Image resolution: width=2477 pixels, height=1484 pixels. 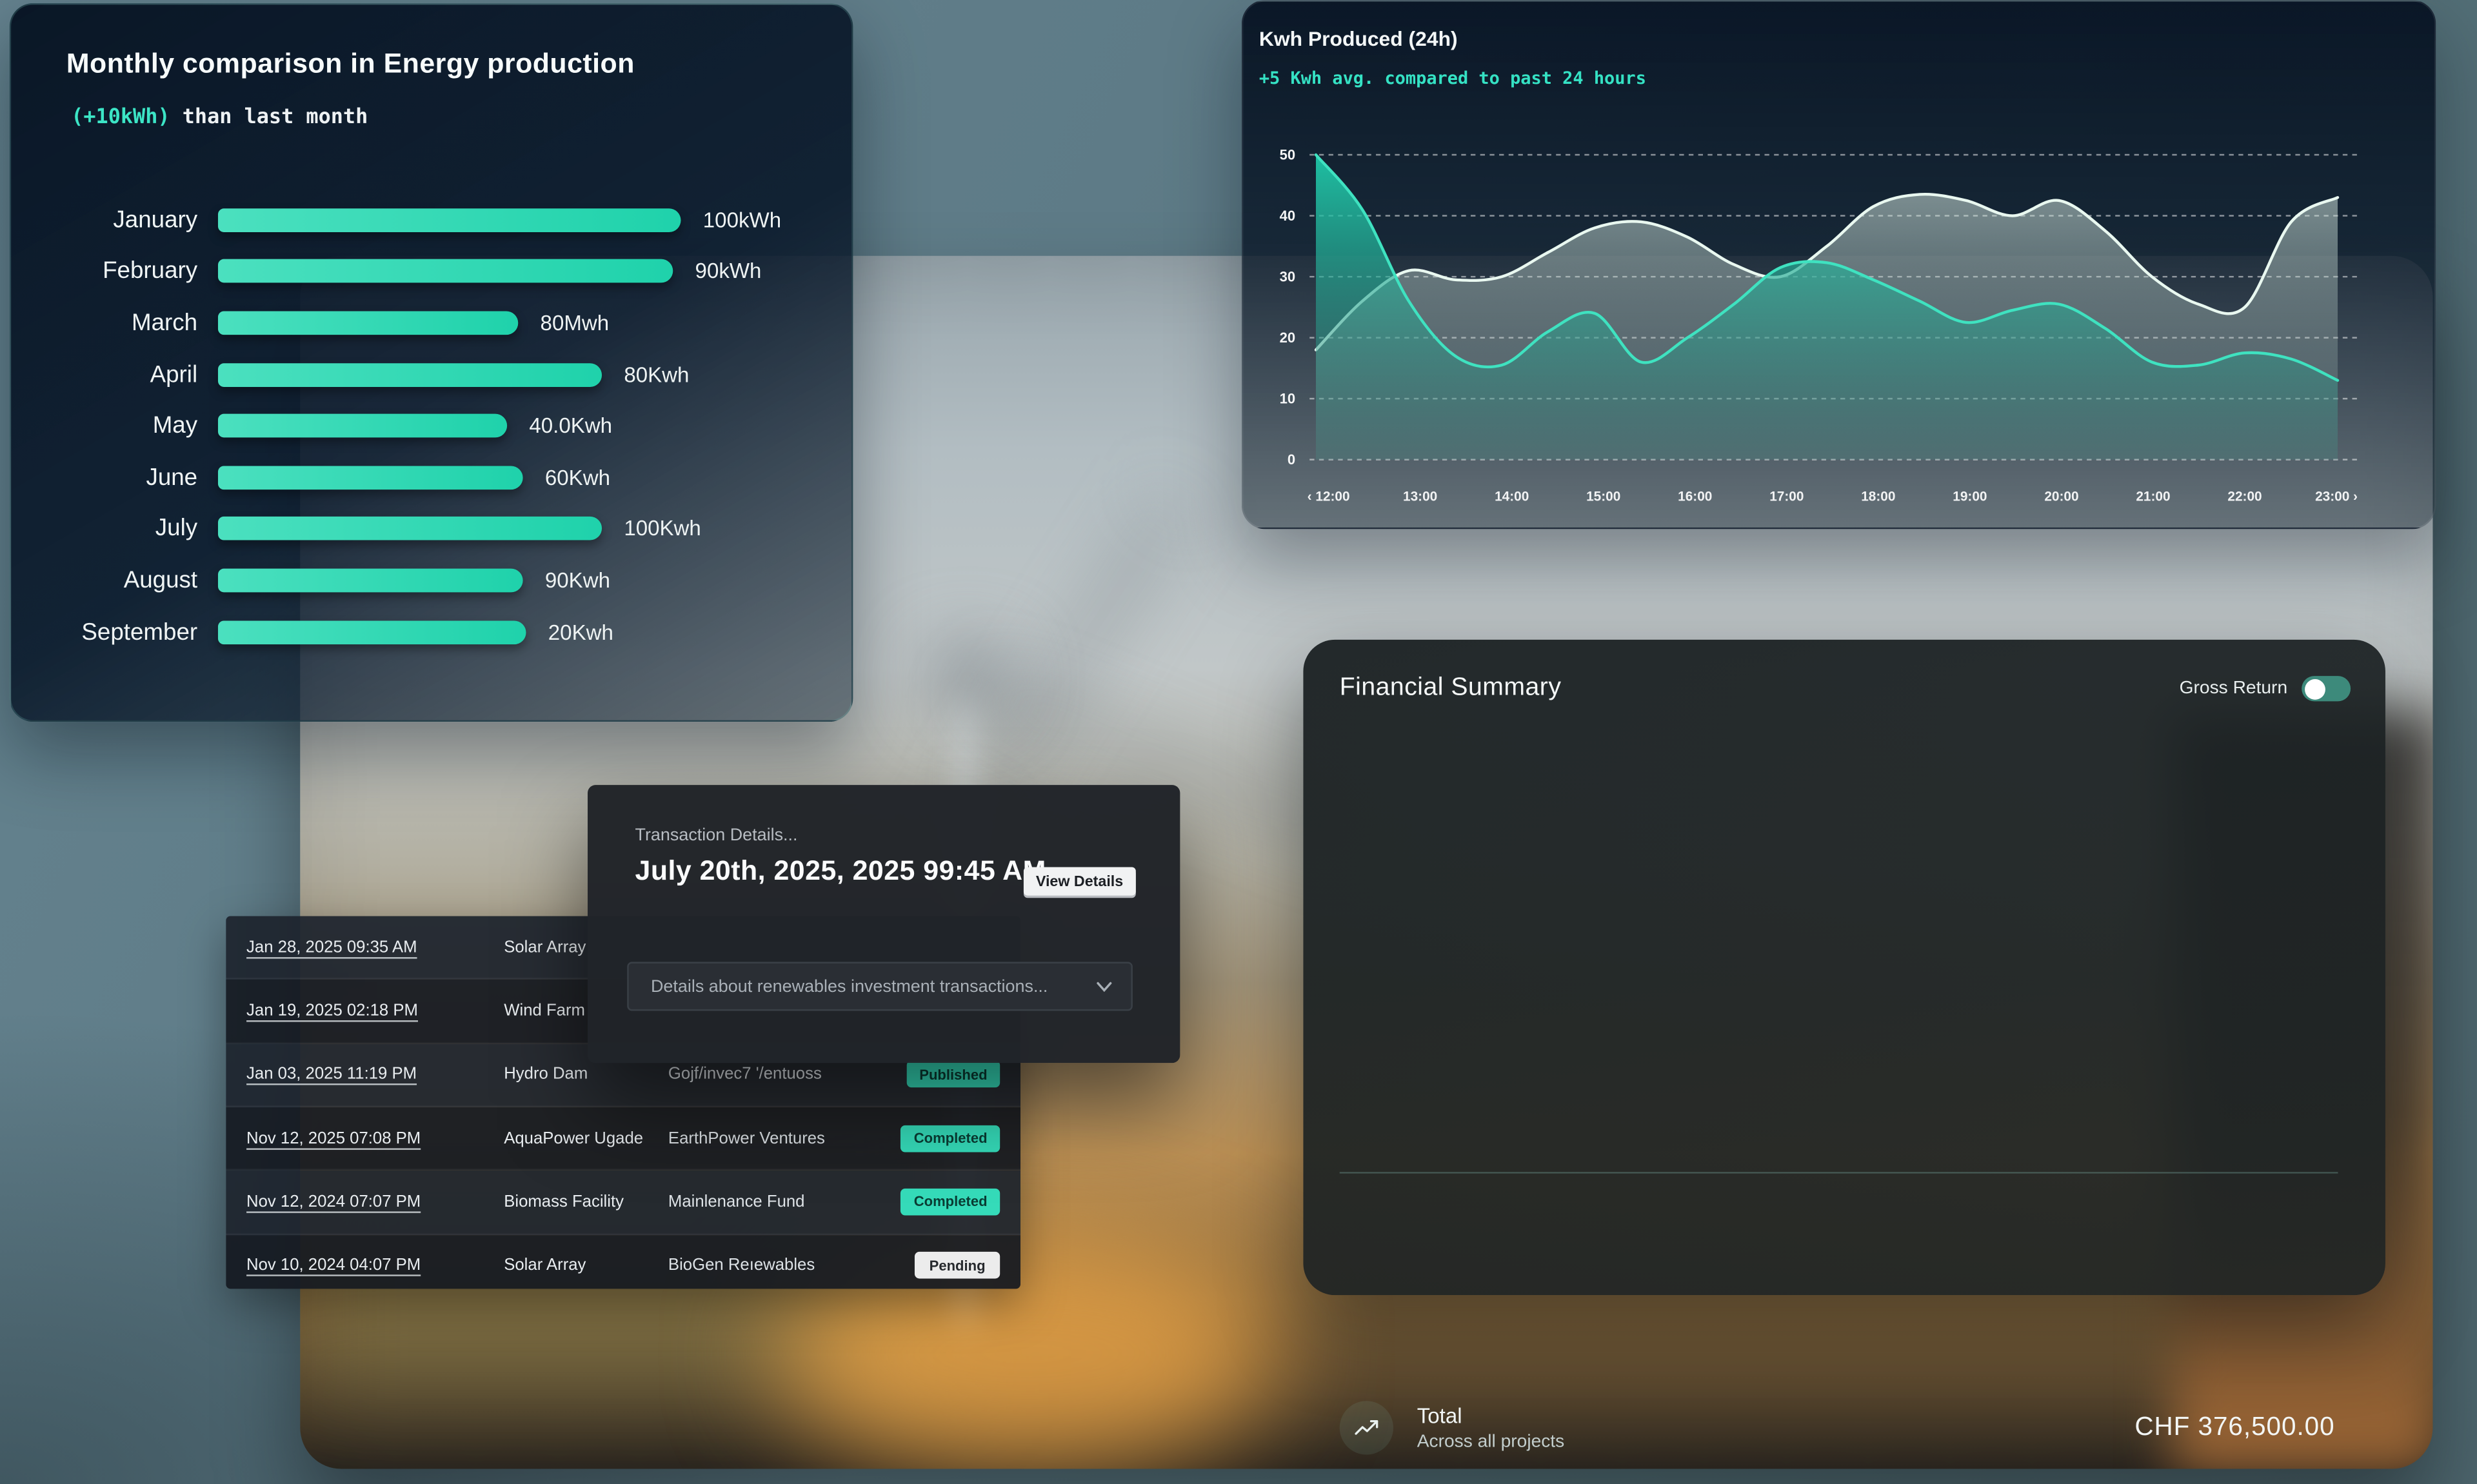 What do you see at coordinates (657, 374) in the screenshot?
I see `bar-value-label: 80Kwh` at bounding box center [657, 374].